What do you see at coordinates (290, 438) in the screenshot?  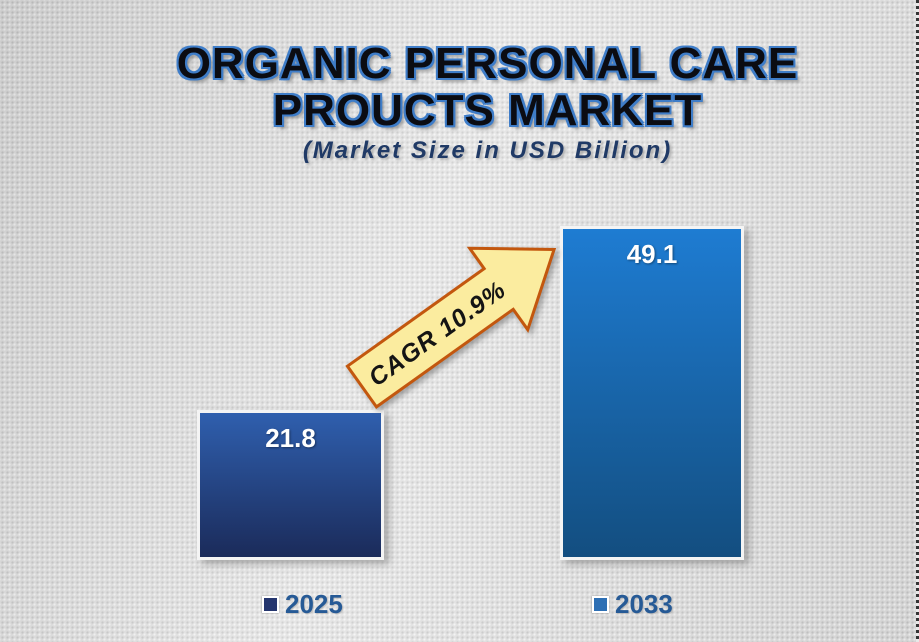 I see `bar-2025-value-label: 21.8` at bounding box center [290, 438].